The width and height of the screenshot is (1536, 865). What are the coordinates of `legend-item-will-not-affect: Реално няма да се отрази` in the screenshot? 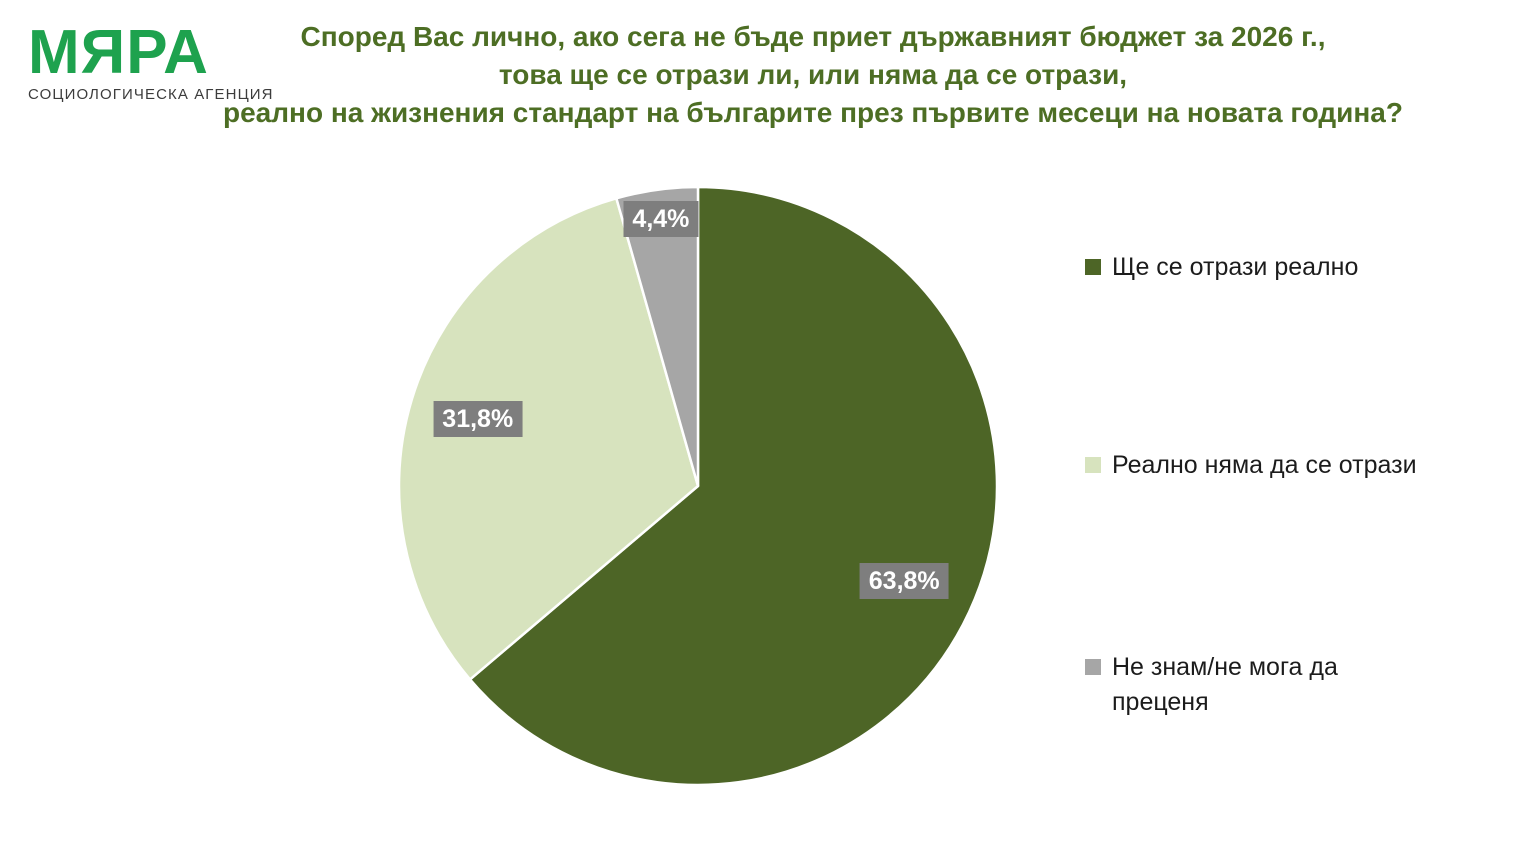 It's located at (1253, 465).